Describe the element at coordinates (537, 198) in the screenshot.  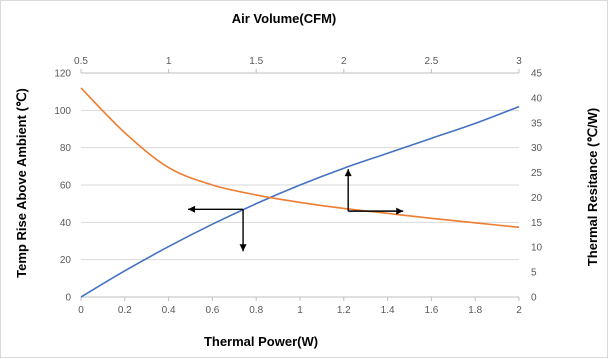
I see `right-tick-label: 20` at that location.